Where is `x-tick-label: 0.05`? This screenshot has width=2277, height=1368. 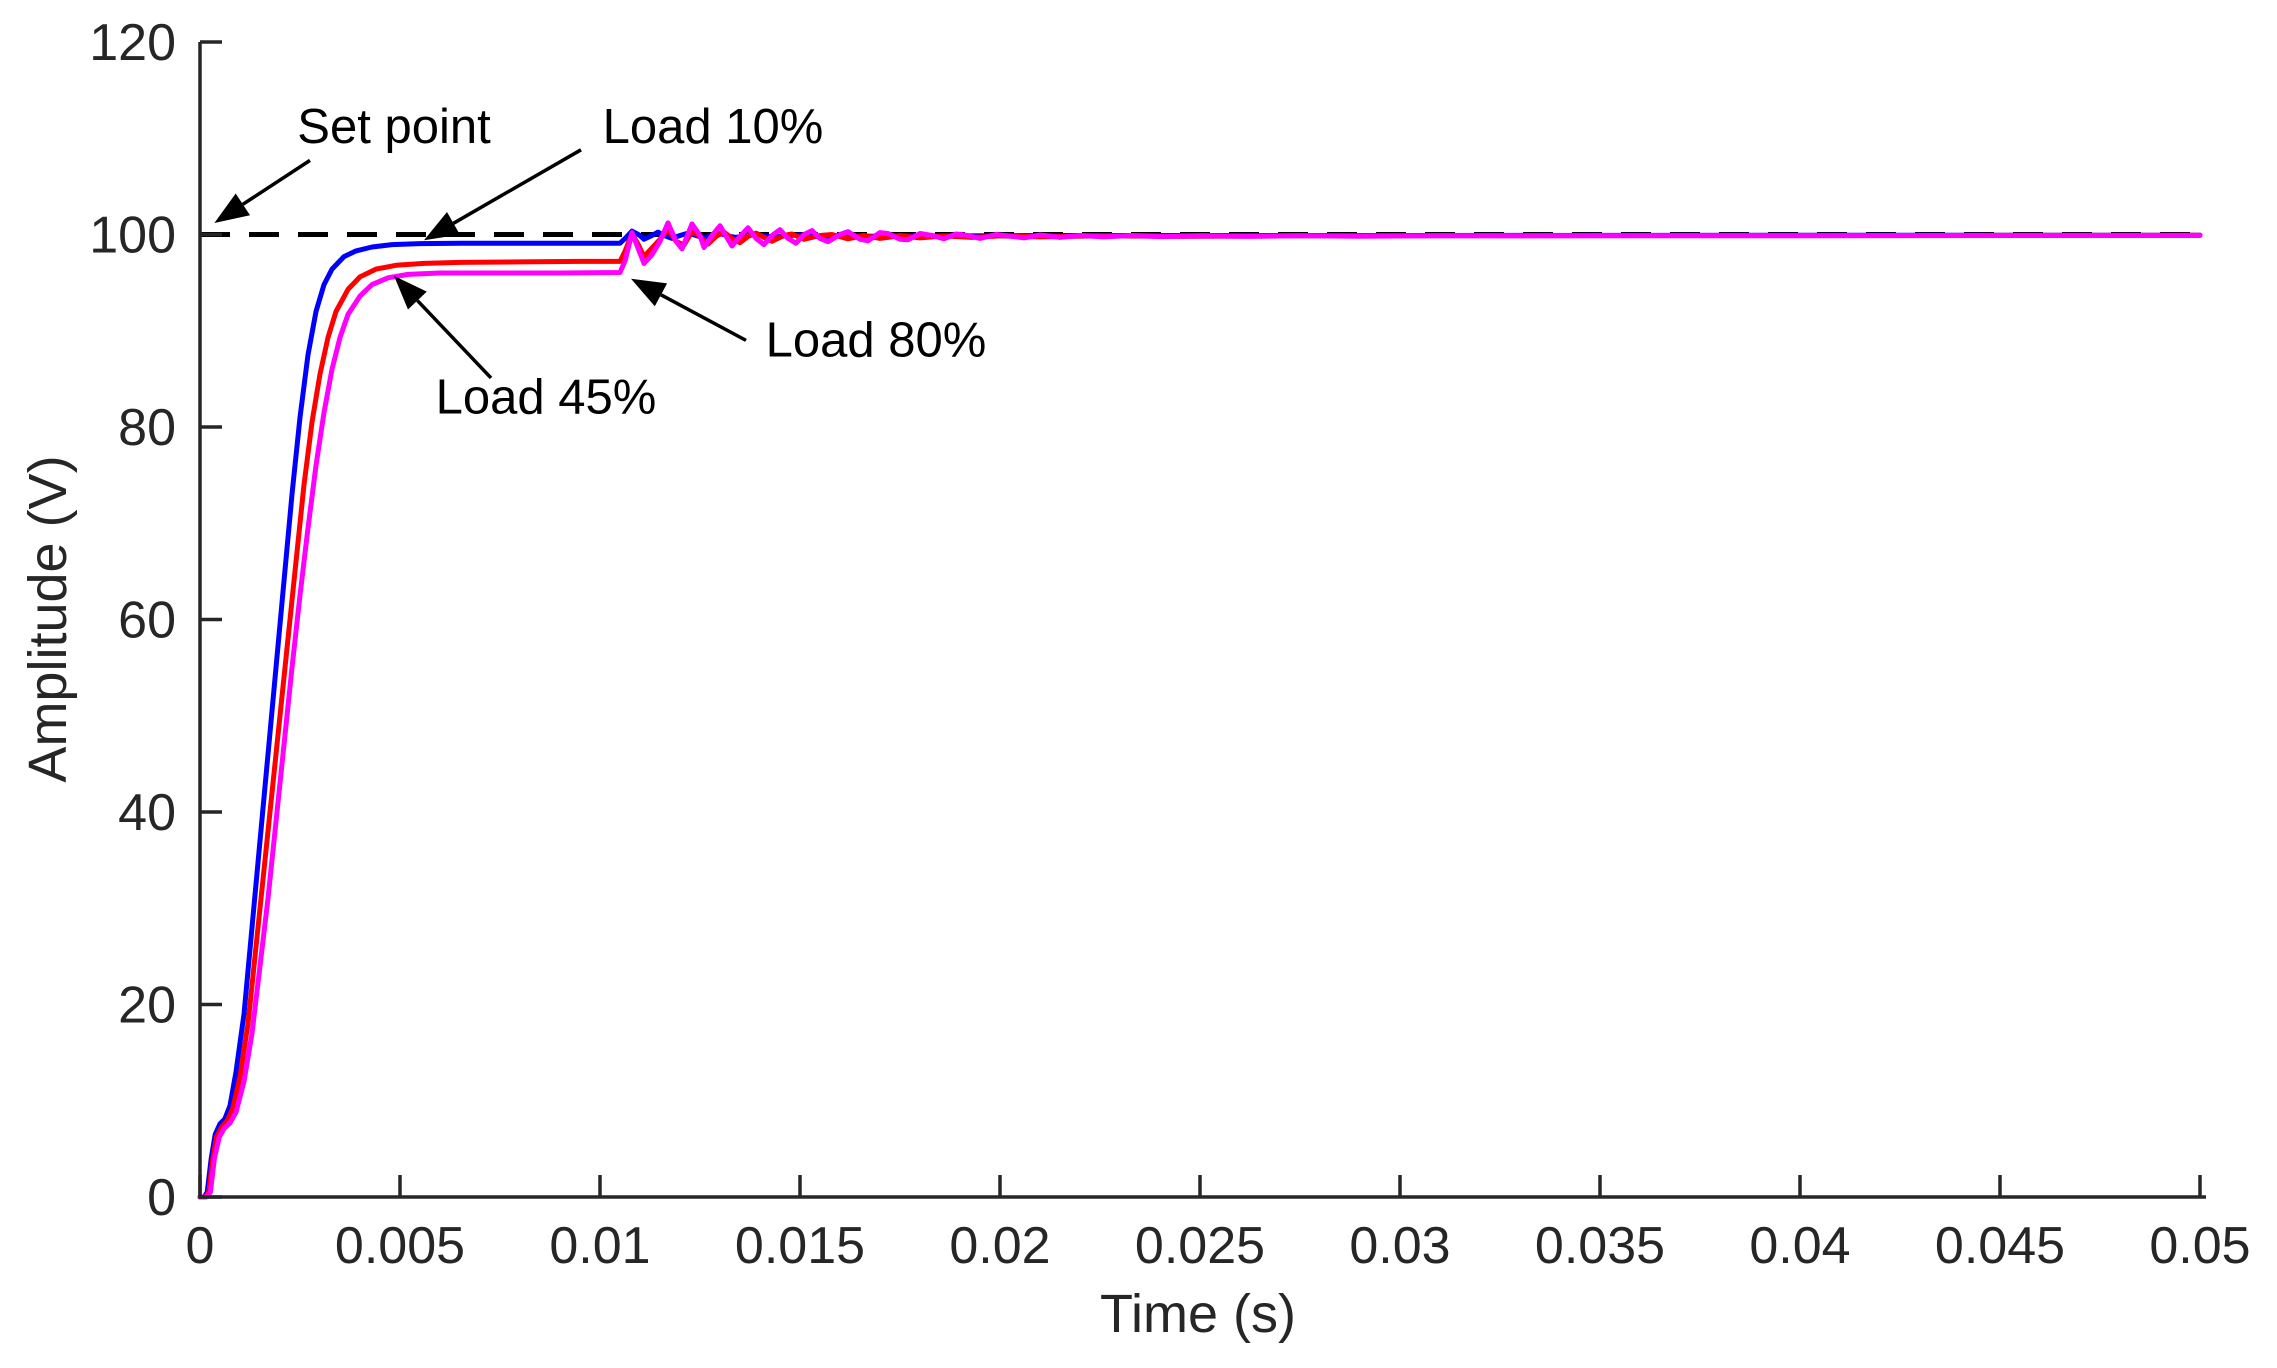 x-tick-label: 0.05 is located at coordinates (2199, 1246).